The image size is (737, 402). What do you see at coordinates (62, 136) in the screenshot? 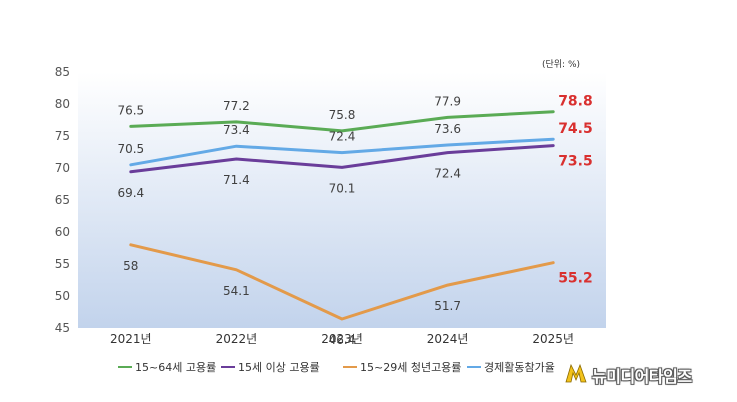
I see `y-tick-label: 75` at bounding box center [62, 136].